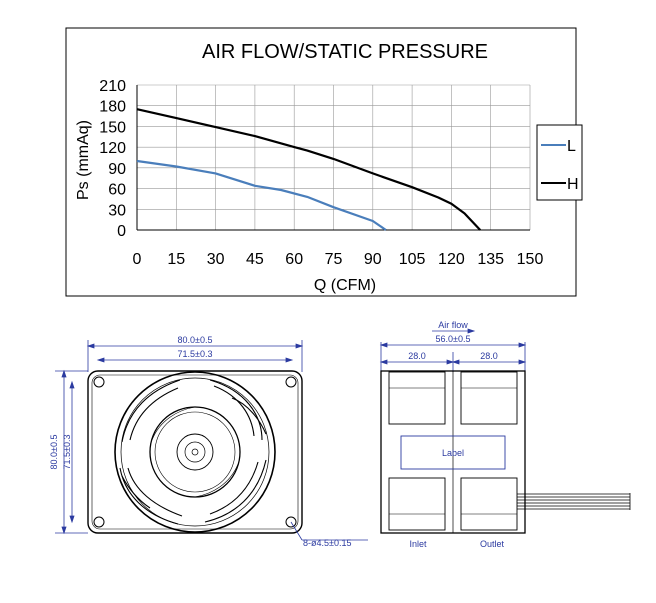  I want to click on fan-frame, so click(195, 452).